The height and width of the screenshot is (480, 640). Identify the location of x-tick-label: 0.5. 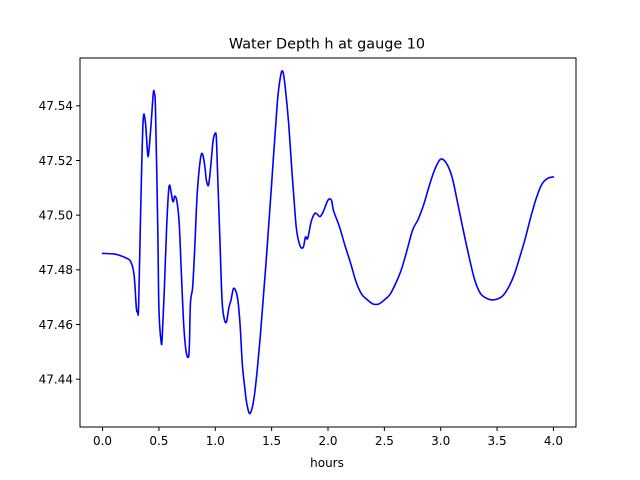
(158, 441).